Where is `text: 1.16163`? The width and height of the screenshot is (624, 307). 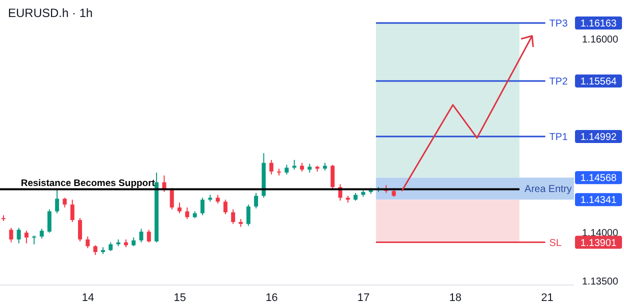 text: 1.16163 is located at coordinates (599, 24).